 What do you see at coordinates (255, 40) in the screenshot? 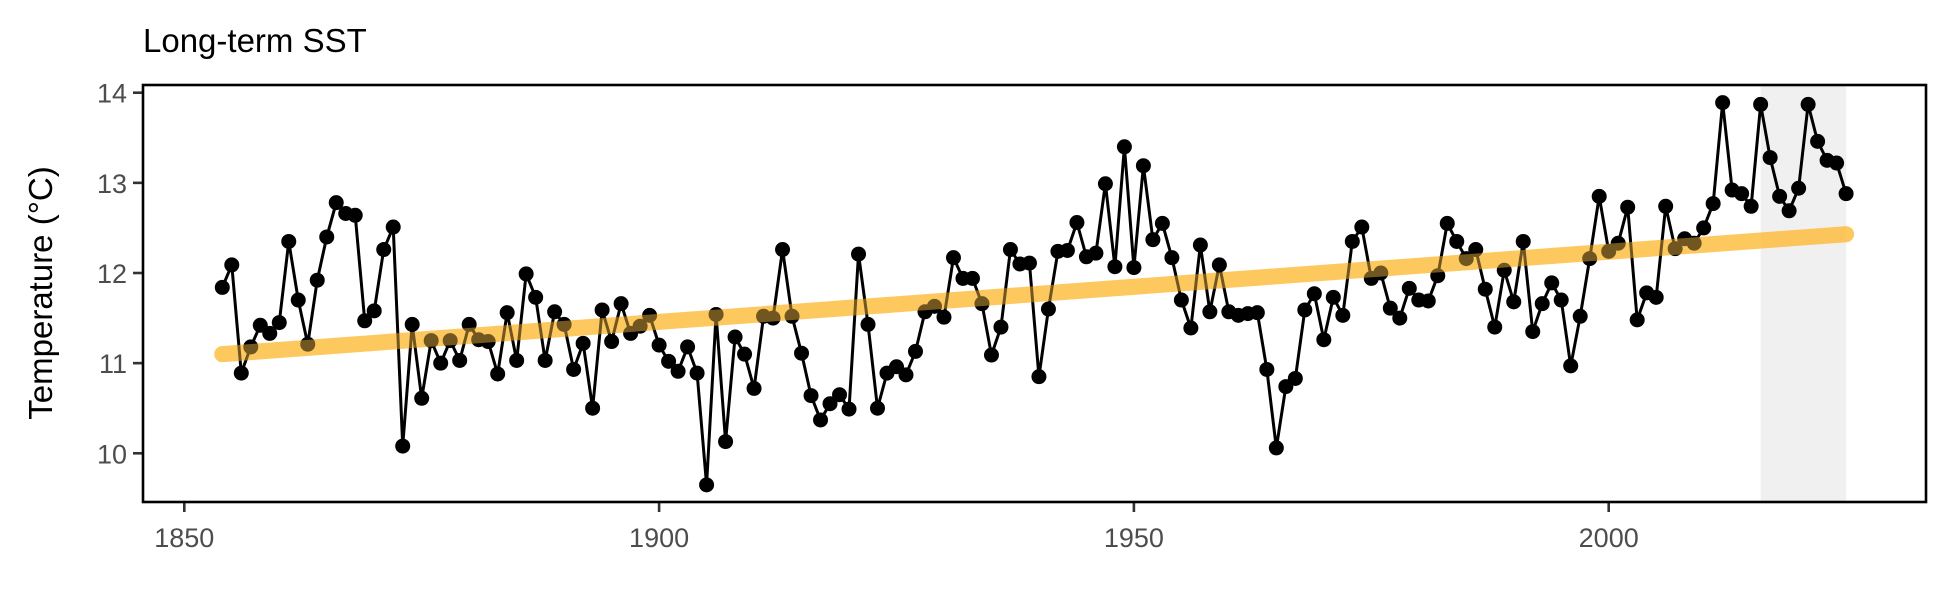
I see `chart-title: Long-term SST` at bounding box center [255, 40].